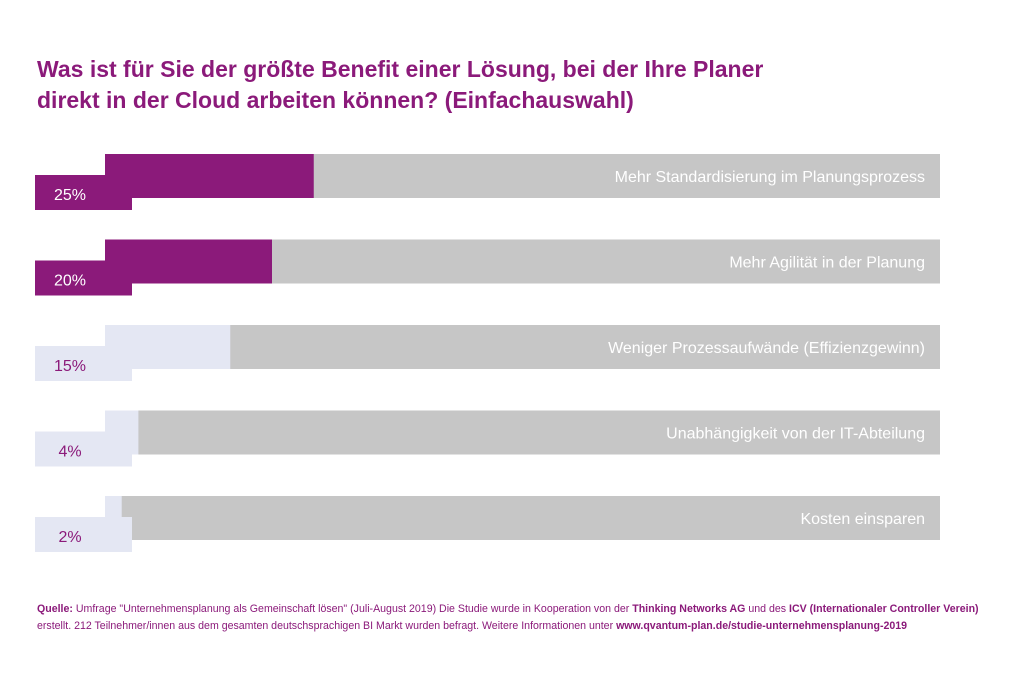  I want to click on footer-text-2: und des, so click(767, 609).